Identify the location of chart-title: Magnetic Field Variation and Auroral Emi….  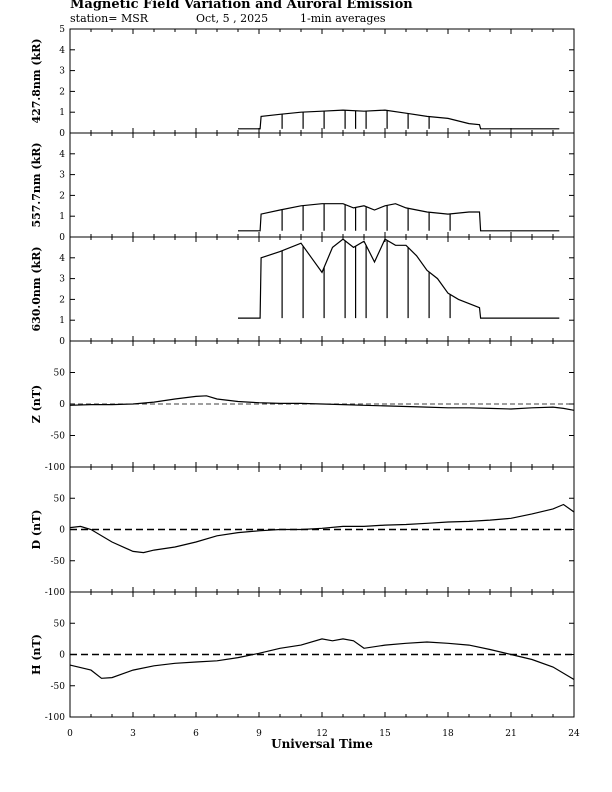
(241, 6).